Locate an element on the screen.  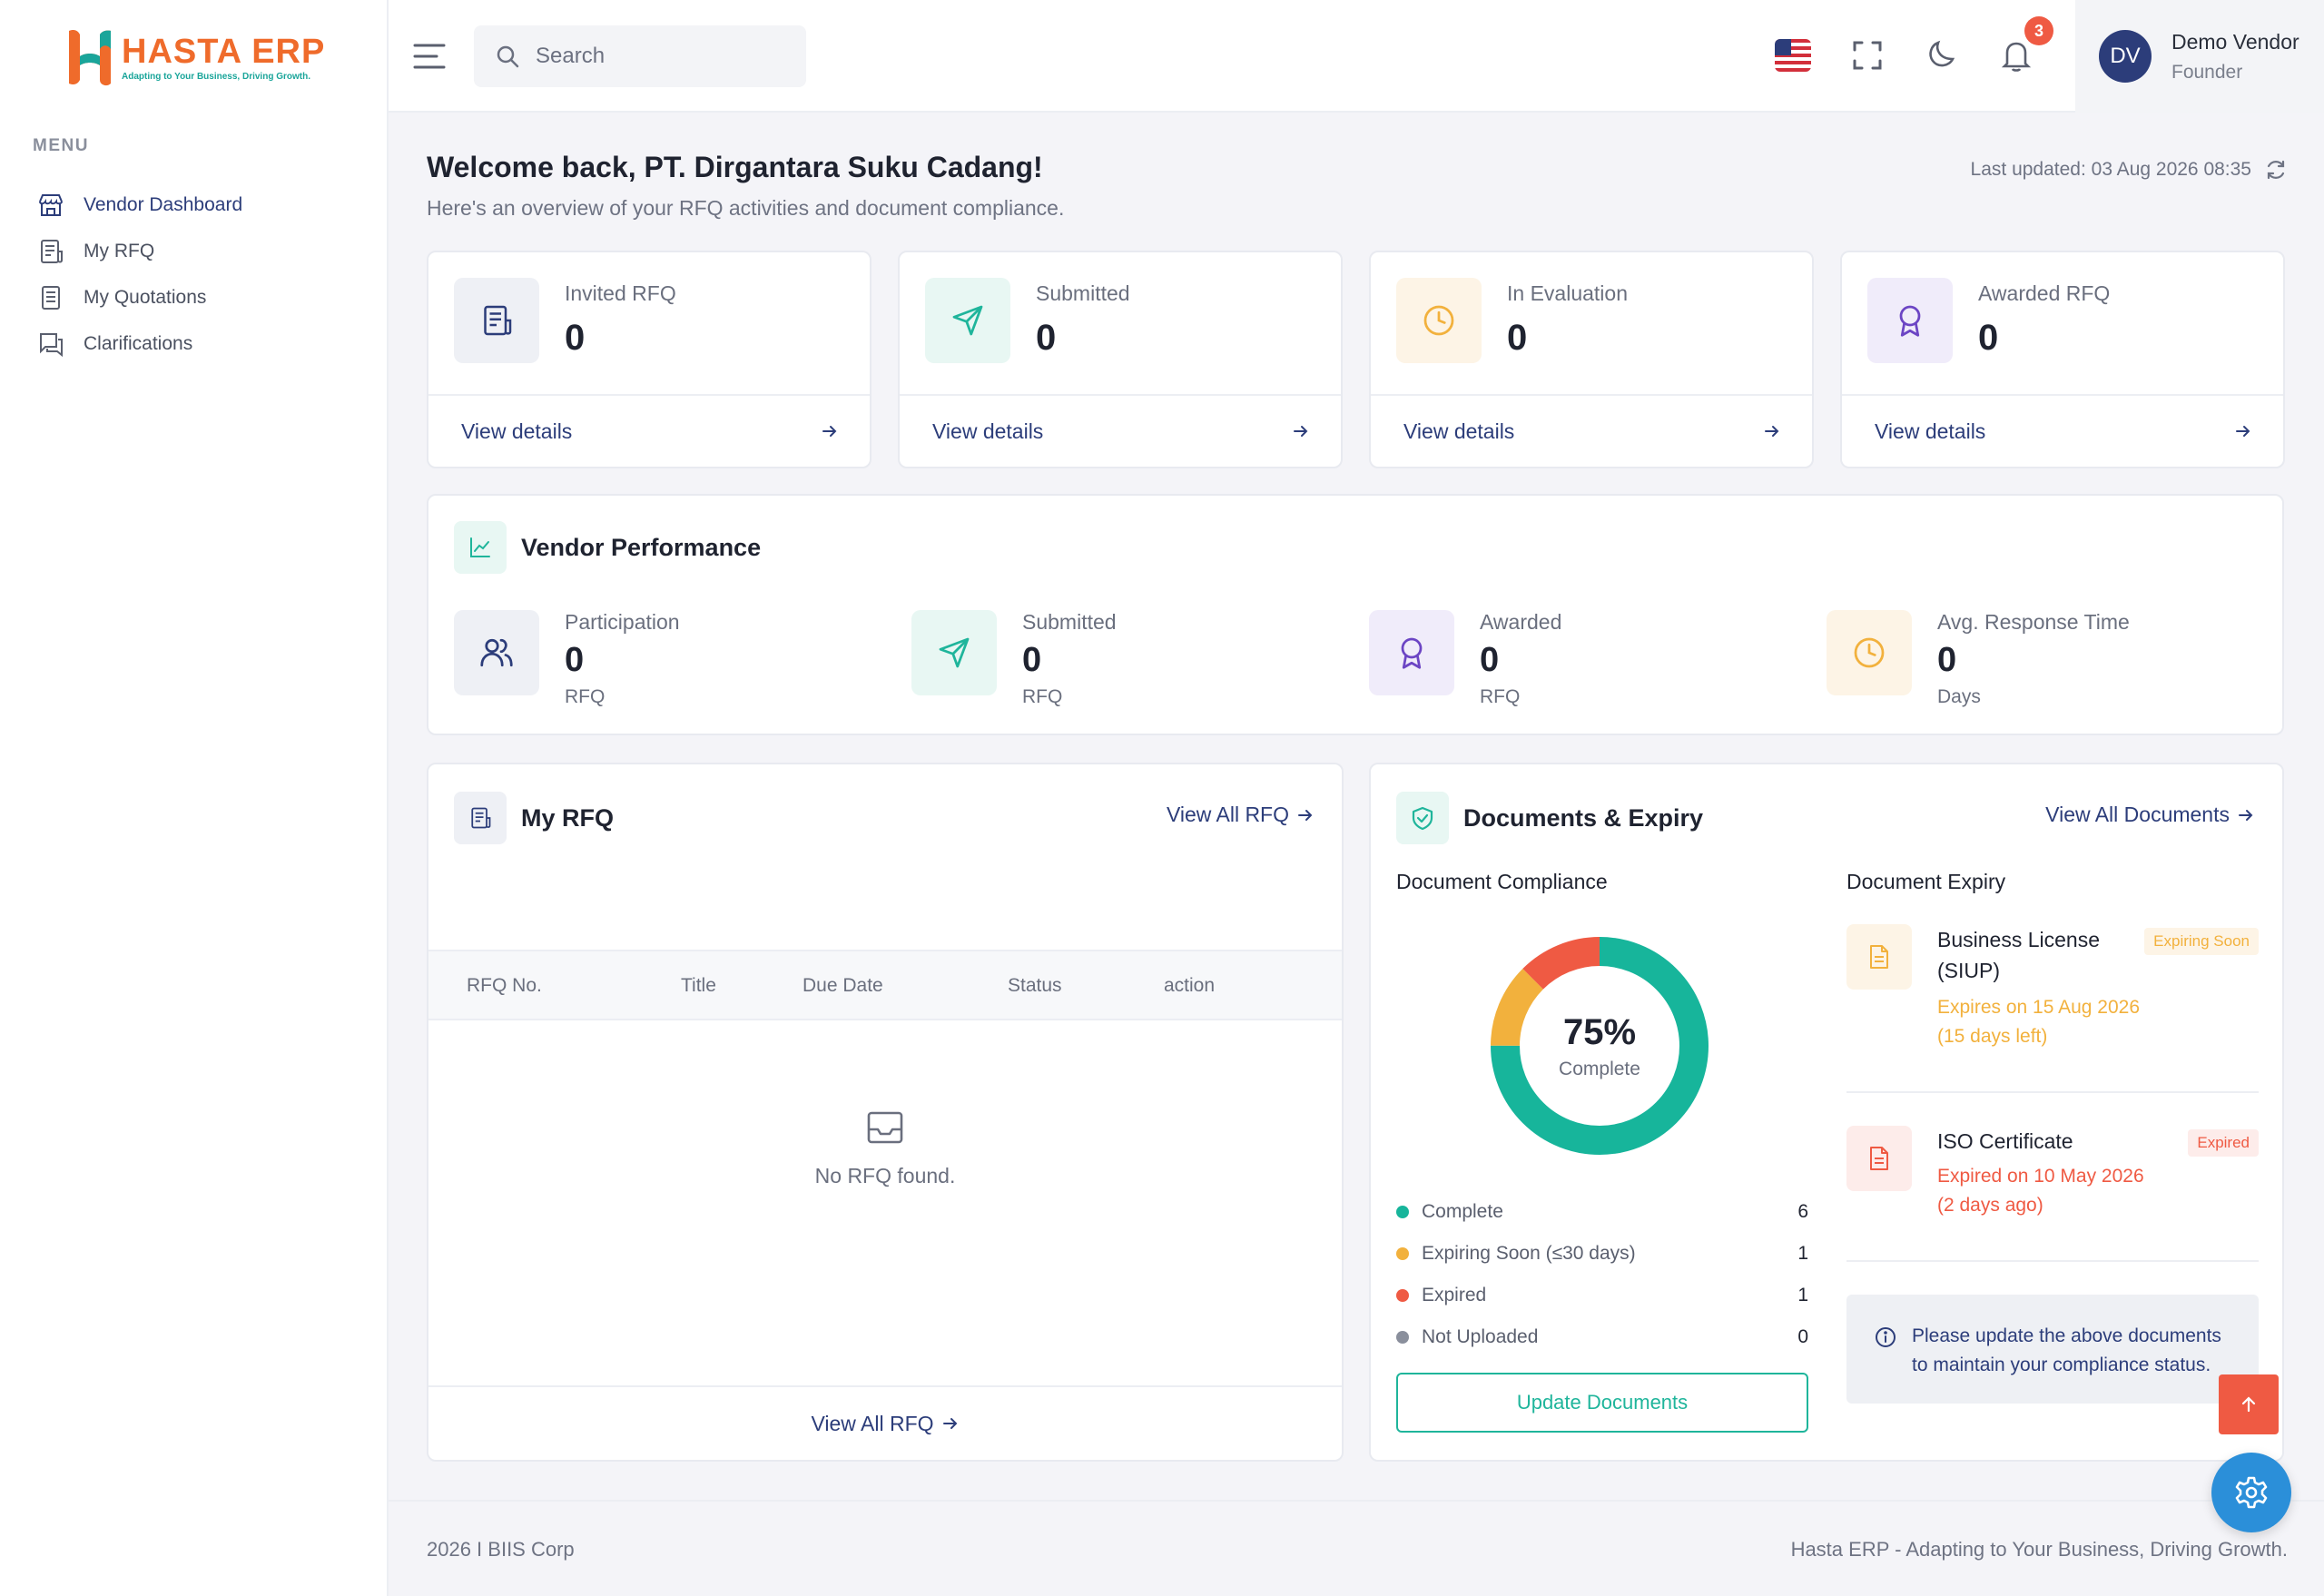
legend-item: Complete 6 is located at coordinates (1602, 1212).